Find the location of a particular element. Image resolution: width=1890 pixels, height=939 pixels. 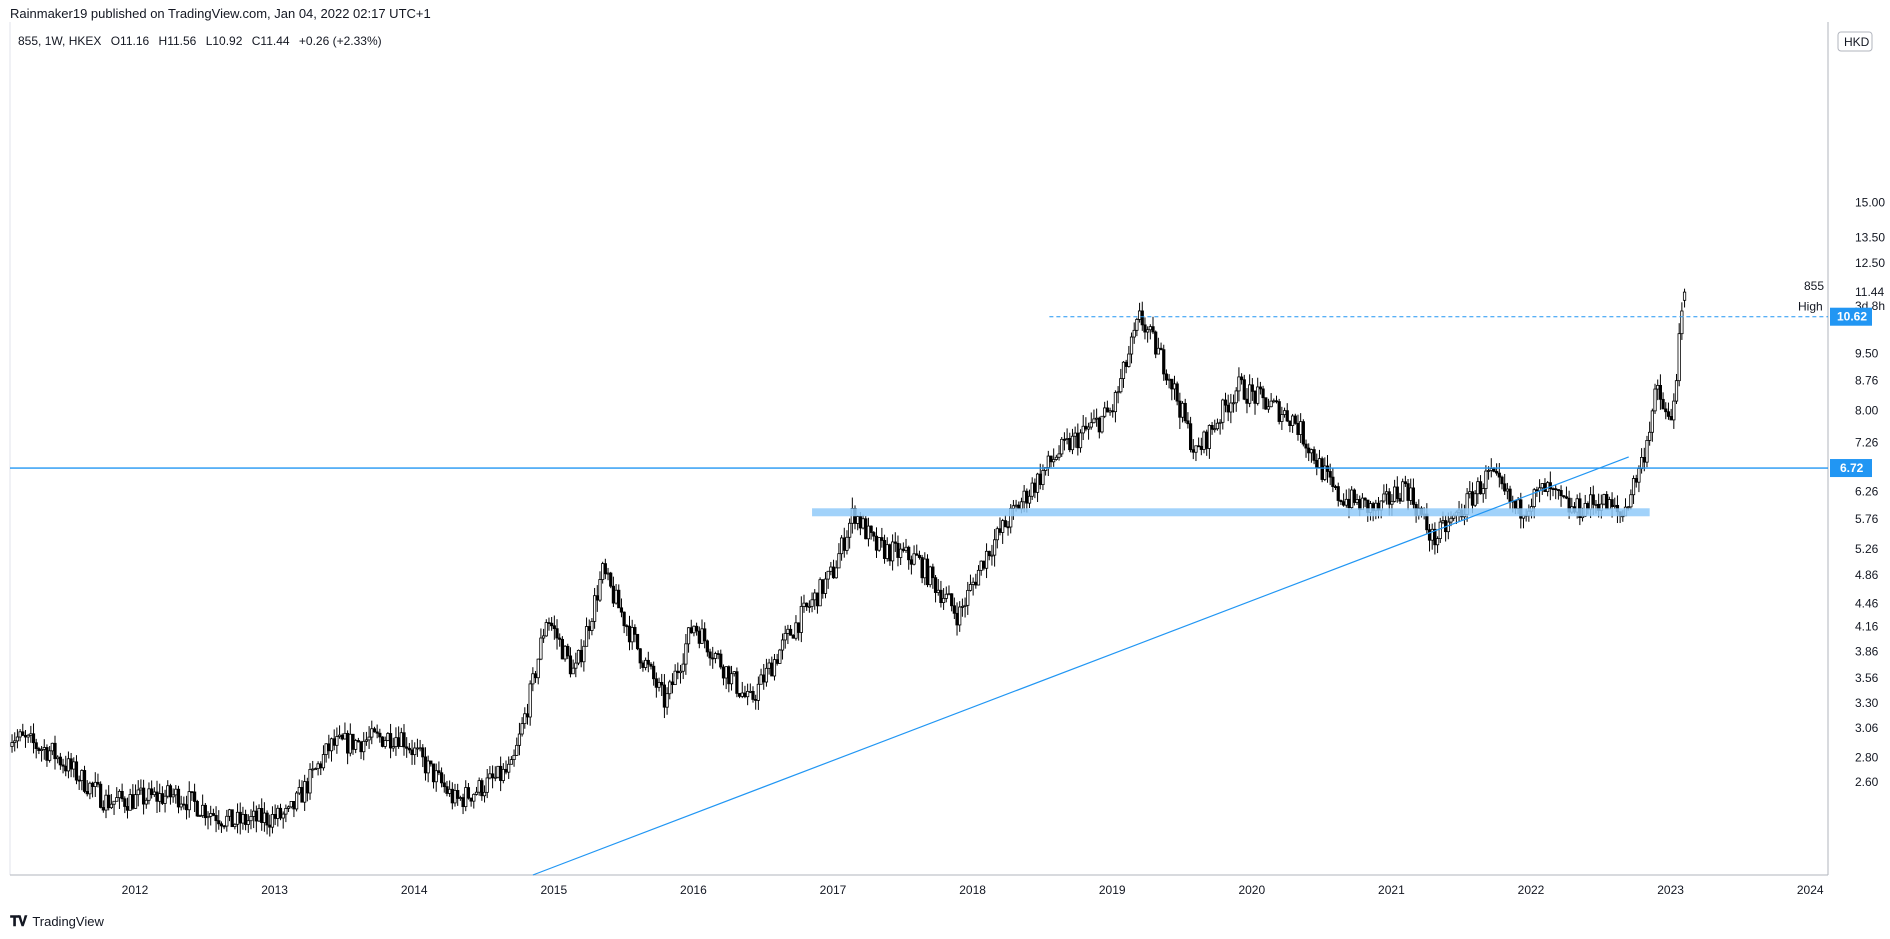

high-label: High is located at coordinates (1810, 307).